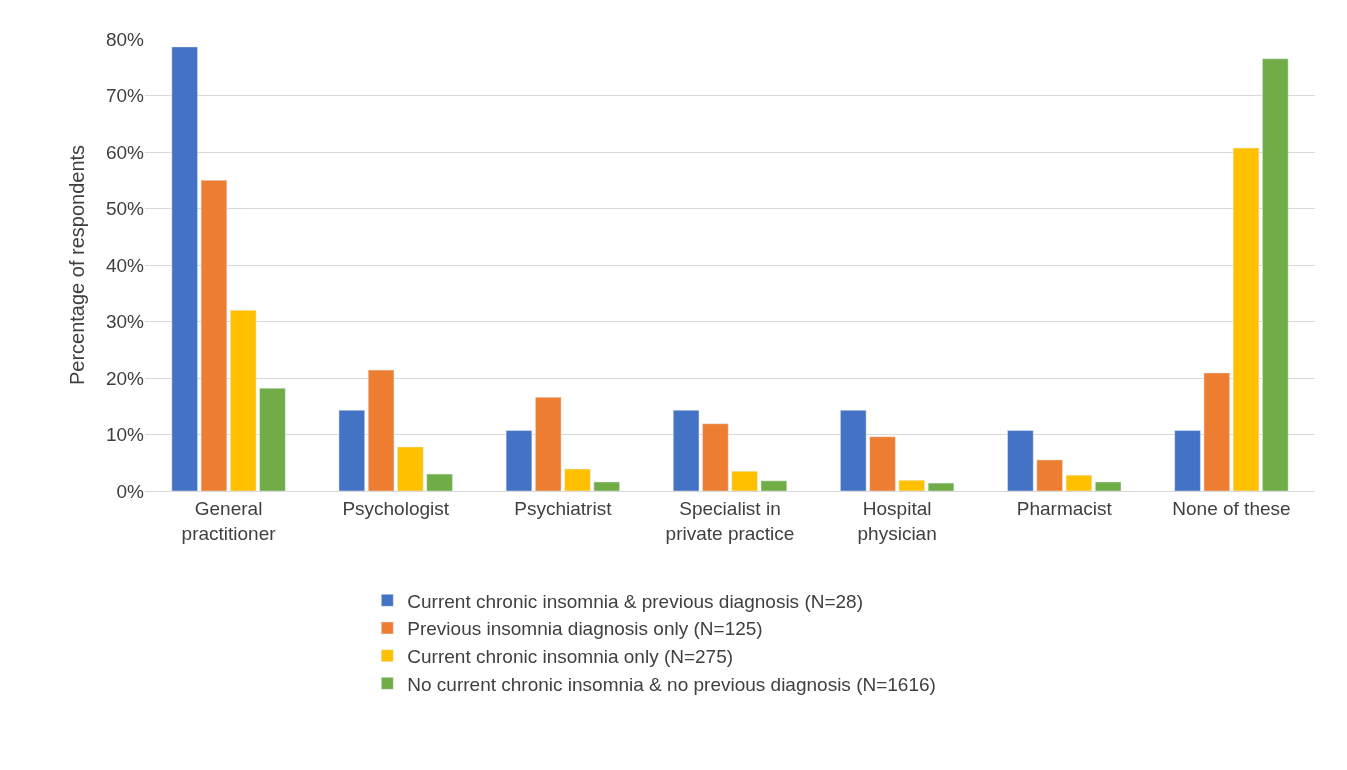 The height and width of the screenshot is (770, 1347). Describe the element at coordinates (229, 520) in the screenshot. I see `x-tick-label: General practitioner` at that location.